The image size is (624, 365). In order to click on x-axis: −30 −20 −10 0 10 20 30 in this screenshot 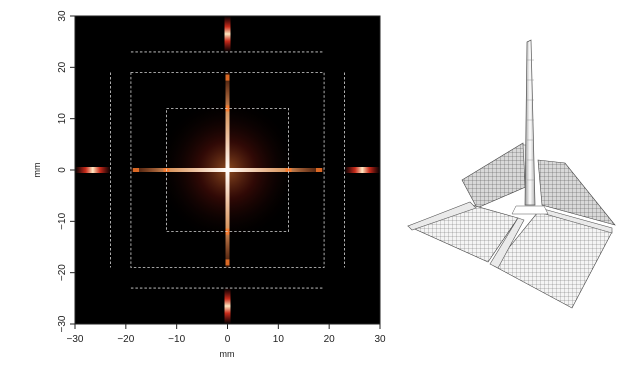, I will do `click(226, 334)`.